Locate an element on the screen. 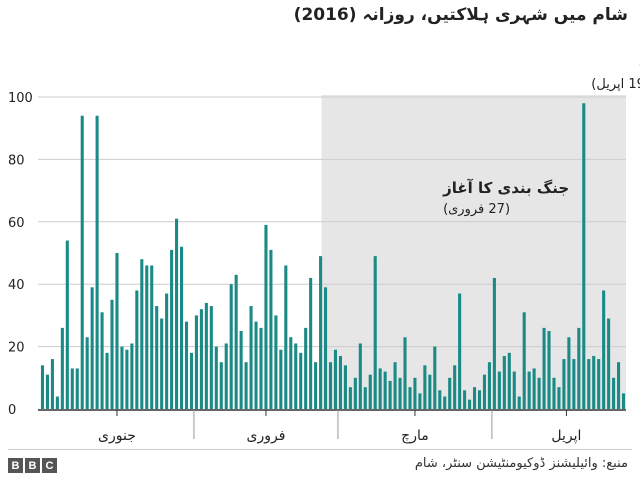 This screenshot has height=484, width=640. month-label: جنوری is located at coordinates (117, 436).